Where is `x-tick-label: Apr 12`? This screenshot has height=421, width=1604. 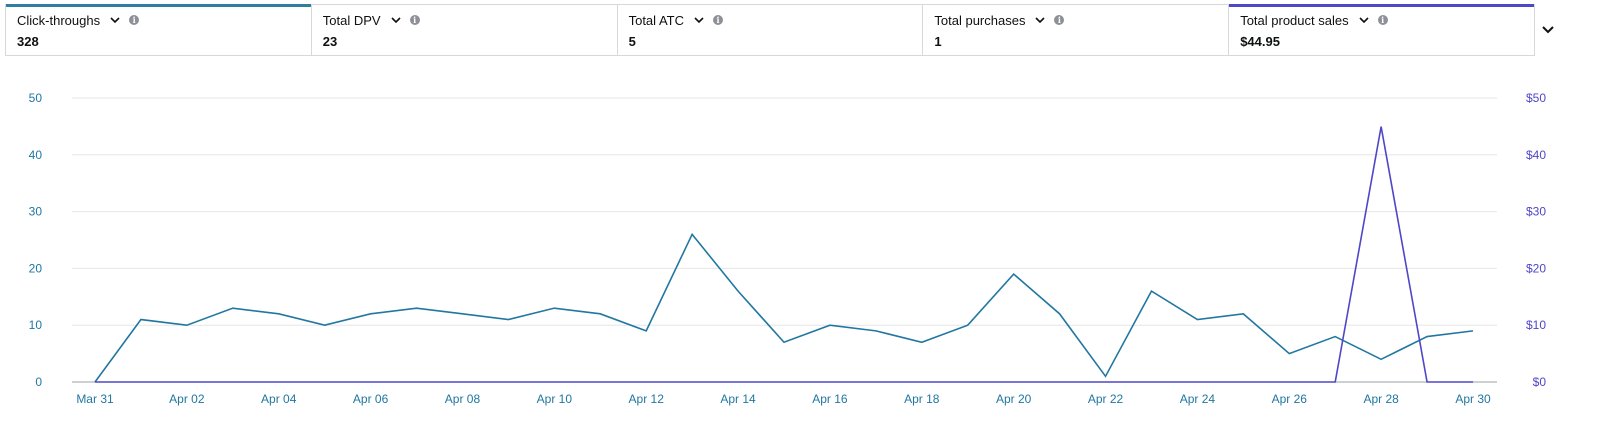
x-tick-label: Apr 12 is located at coordinates (647, 399).